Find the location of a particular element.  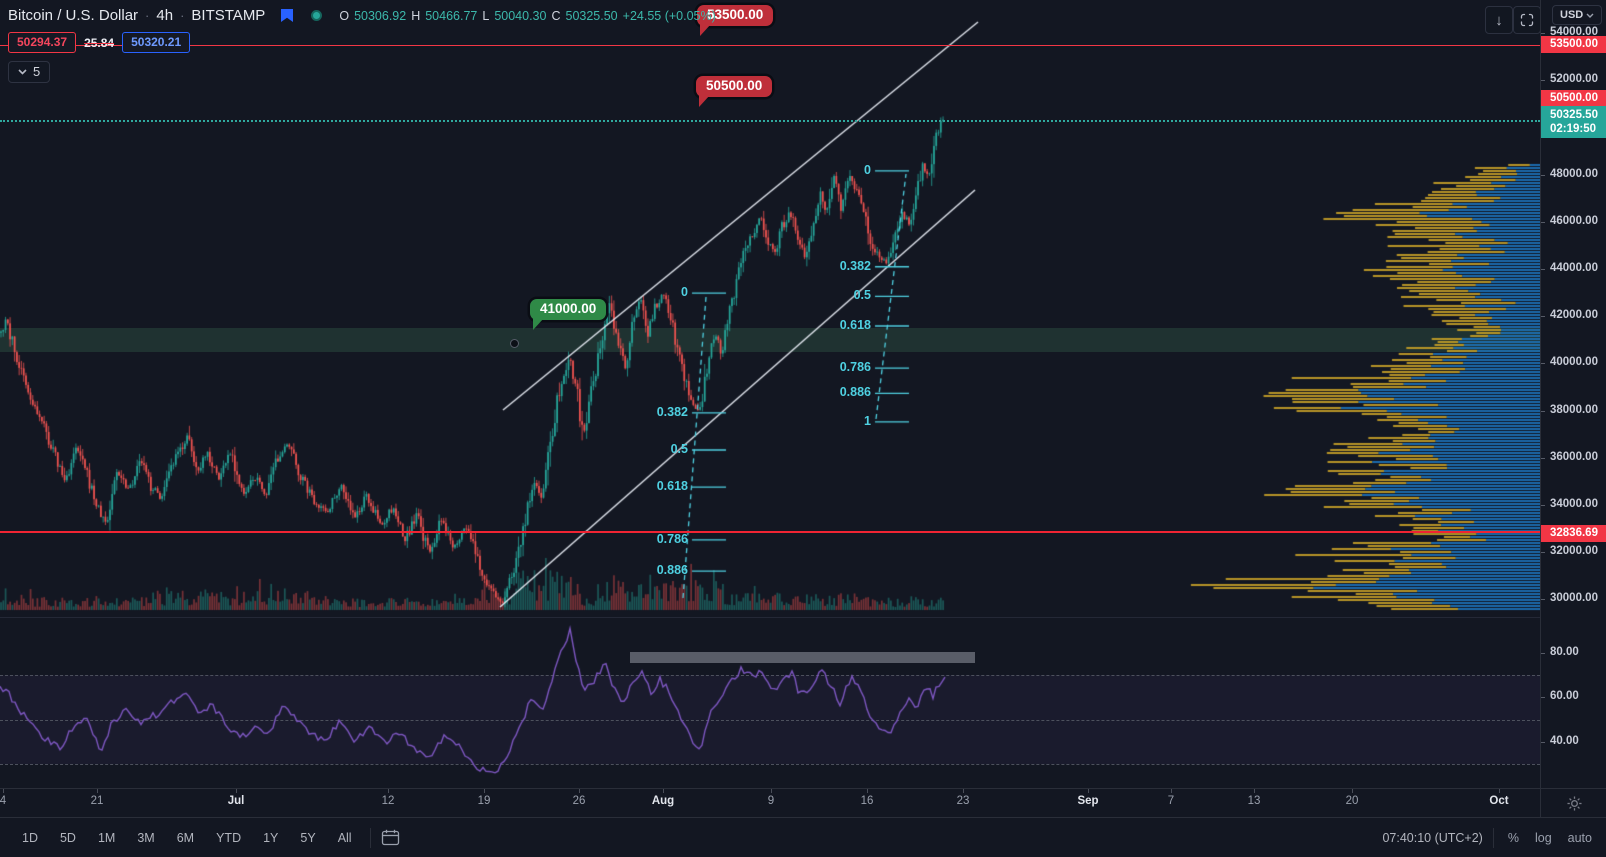

collapsed-indicators-button: 5 is located at coordinates (29, 72).